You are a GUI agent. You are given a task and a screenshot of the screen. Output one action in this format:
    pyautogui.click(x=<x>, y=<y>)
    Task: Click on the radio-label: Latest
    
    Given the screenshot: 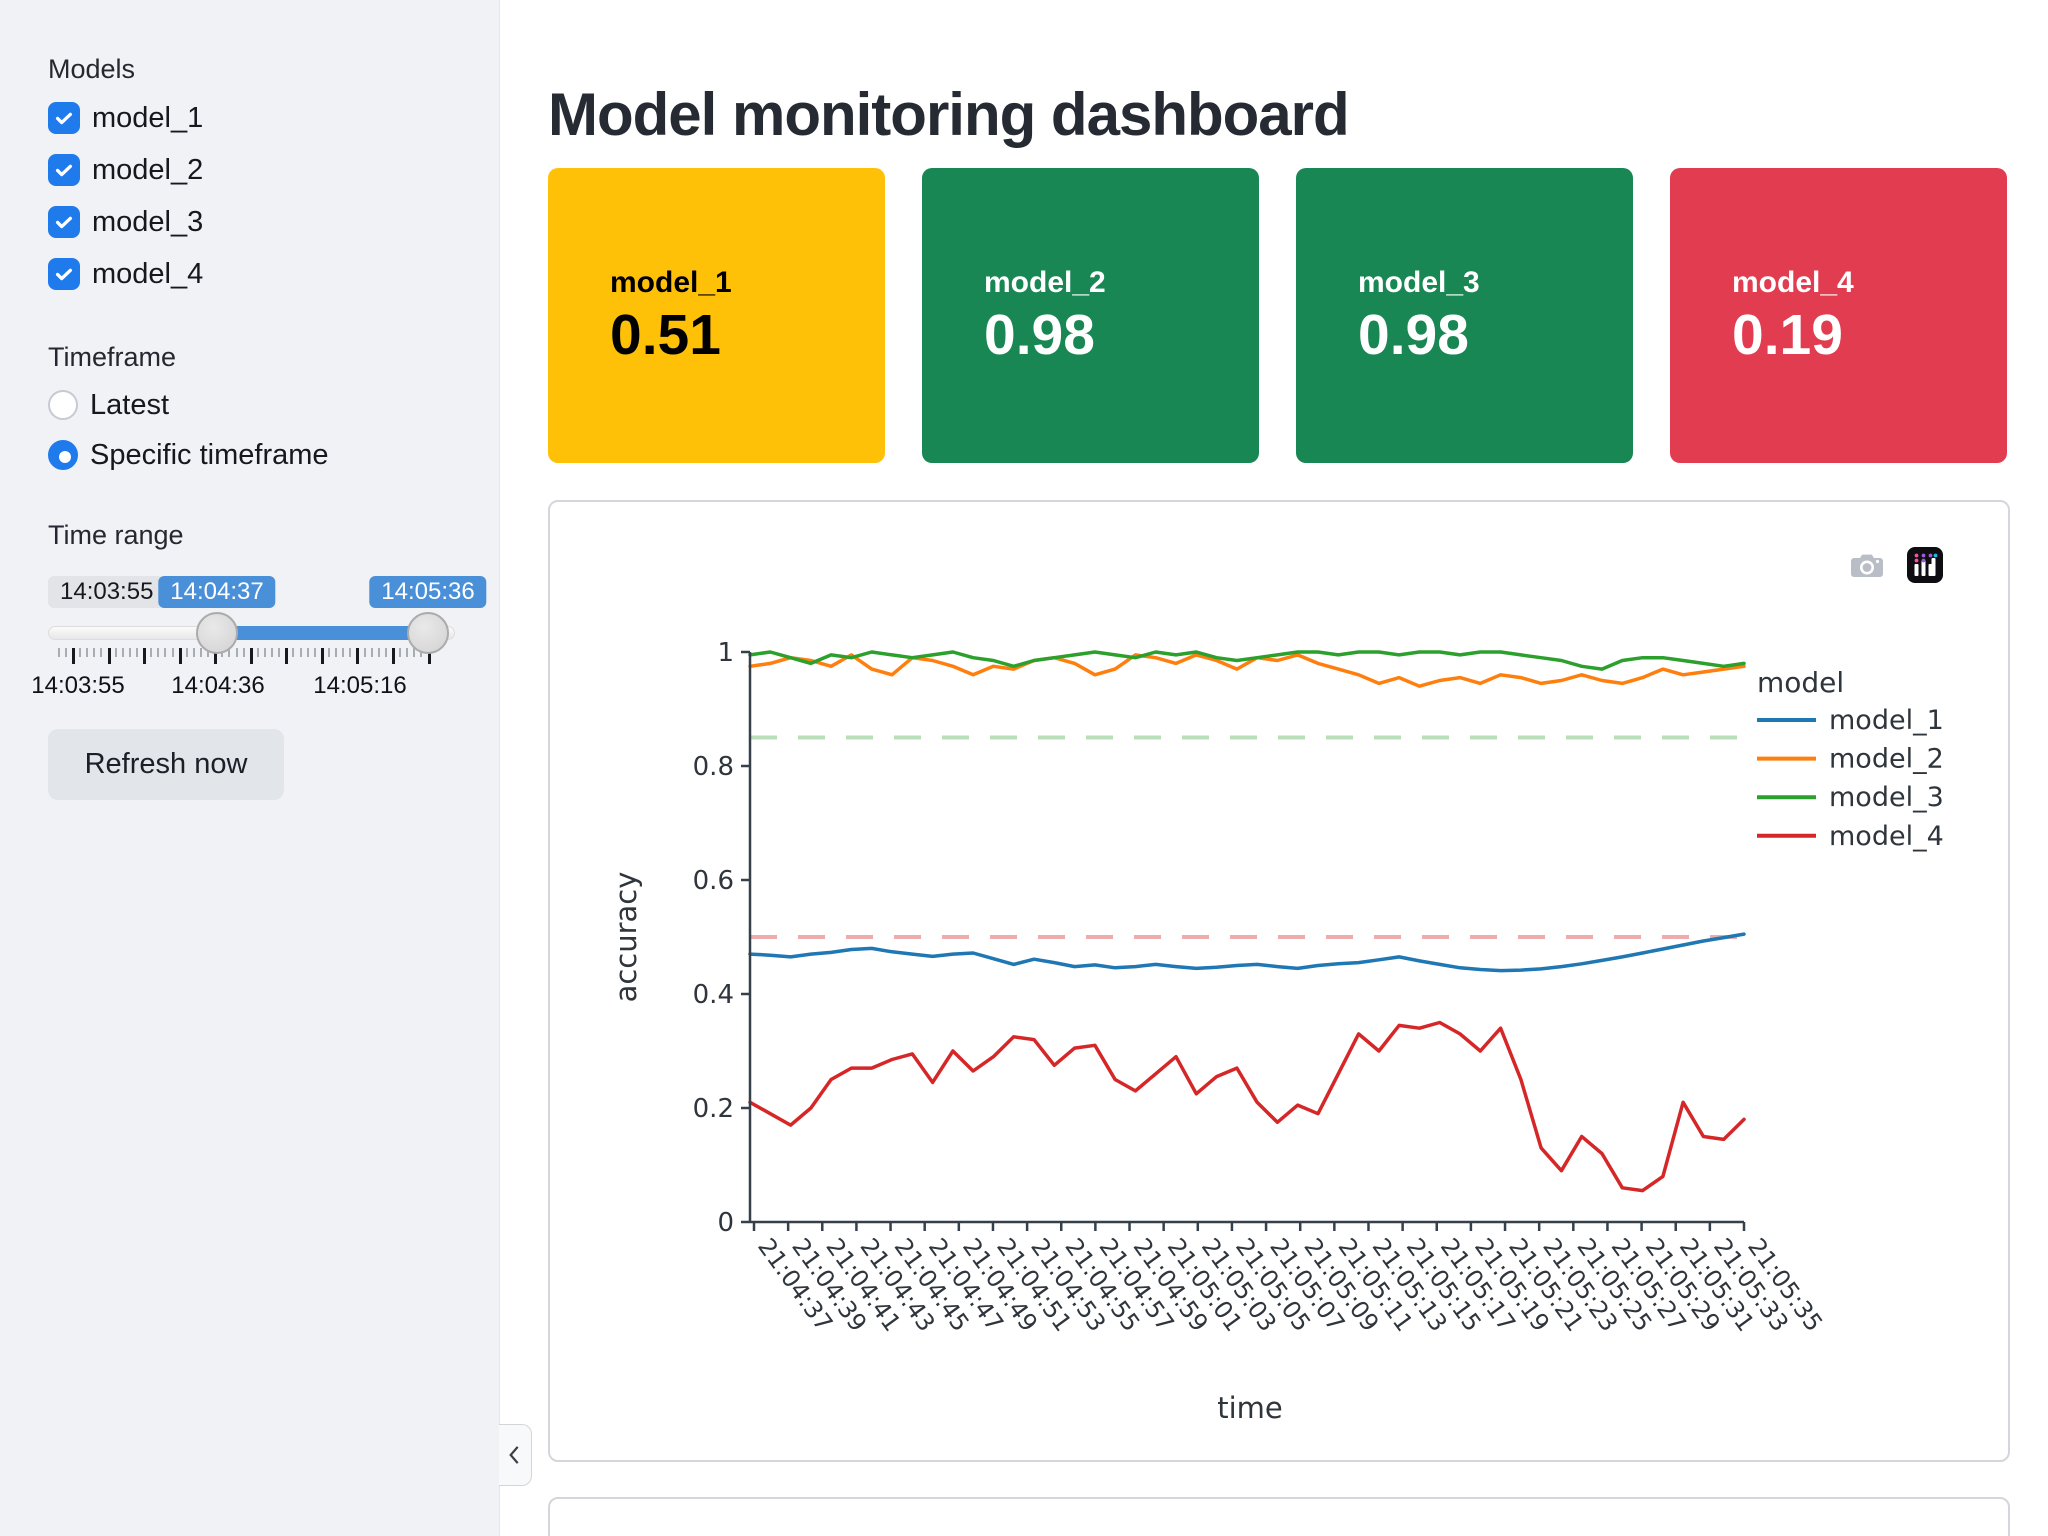 What is the action you would take?
    pyautogui.click(x=129, y=404)
    